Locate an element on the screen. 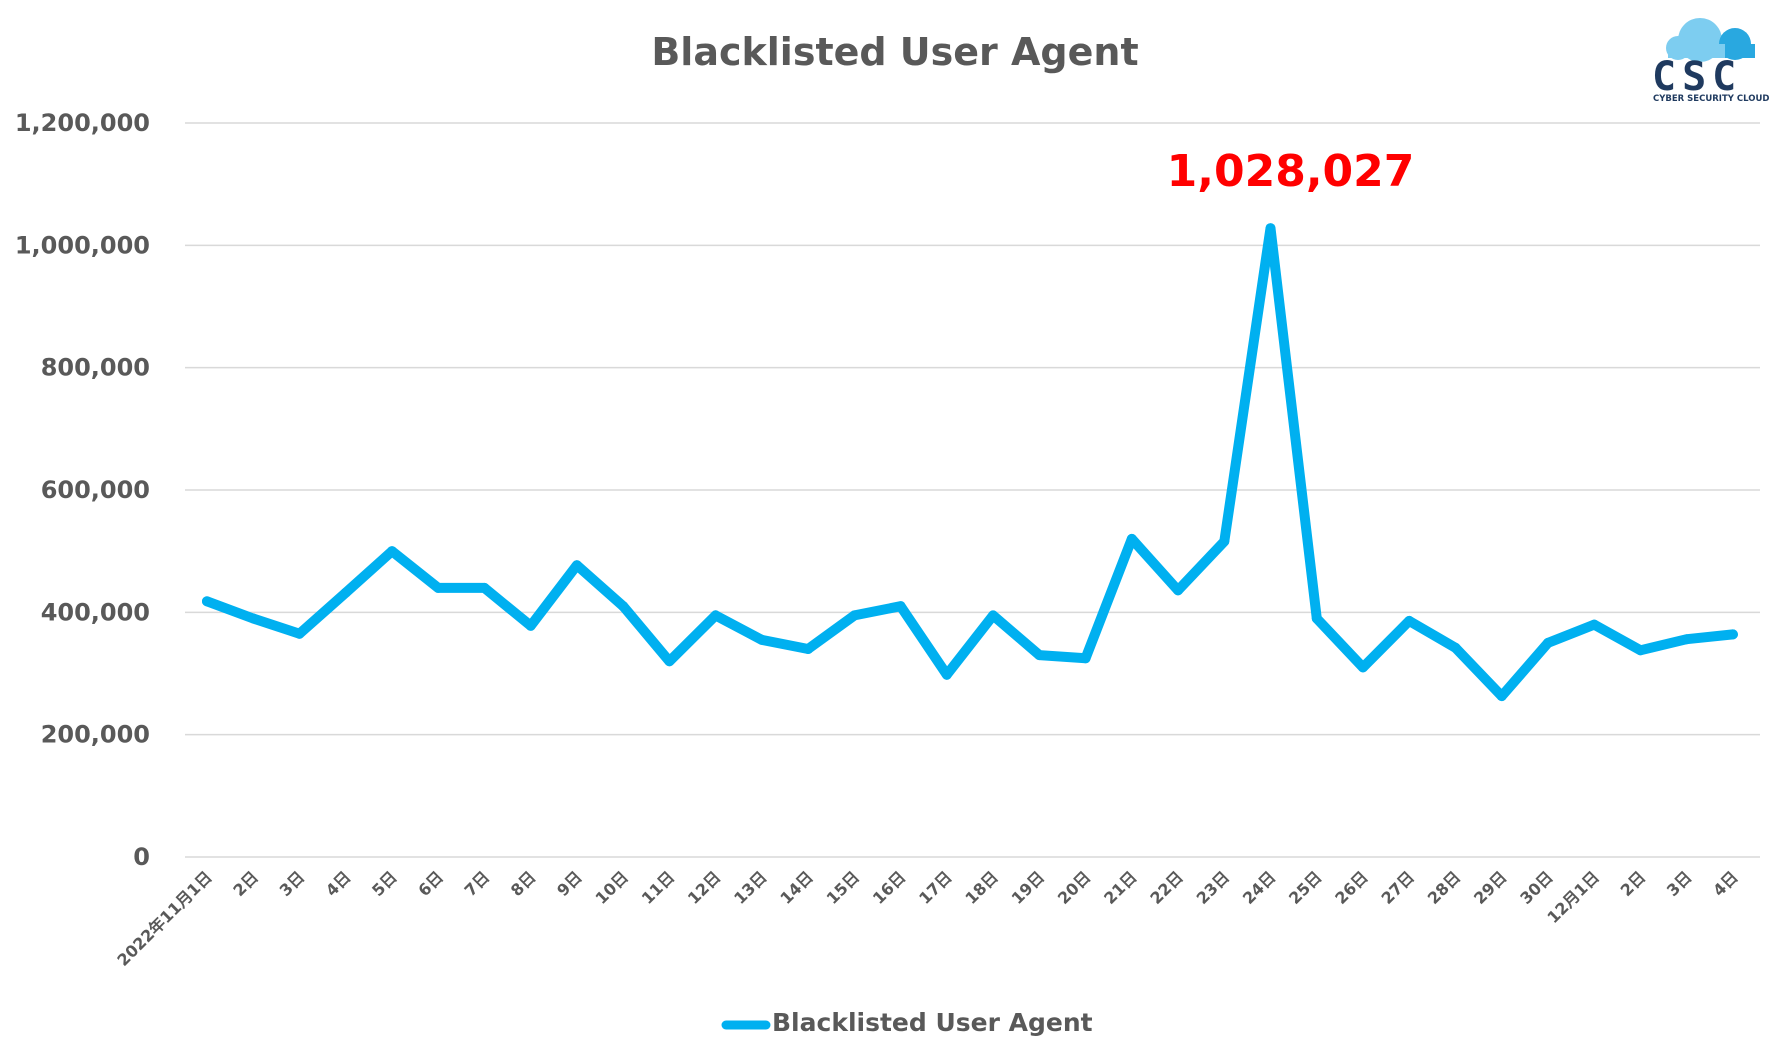 The height and width of the screenshot is (1059, 1780). y-tick-label: 200,000 is located at coordinates (95, 735).